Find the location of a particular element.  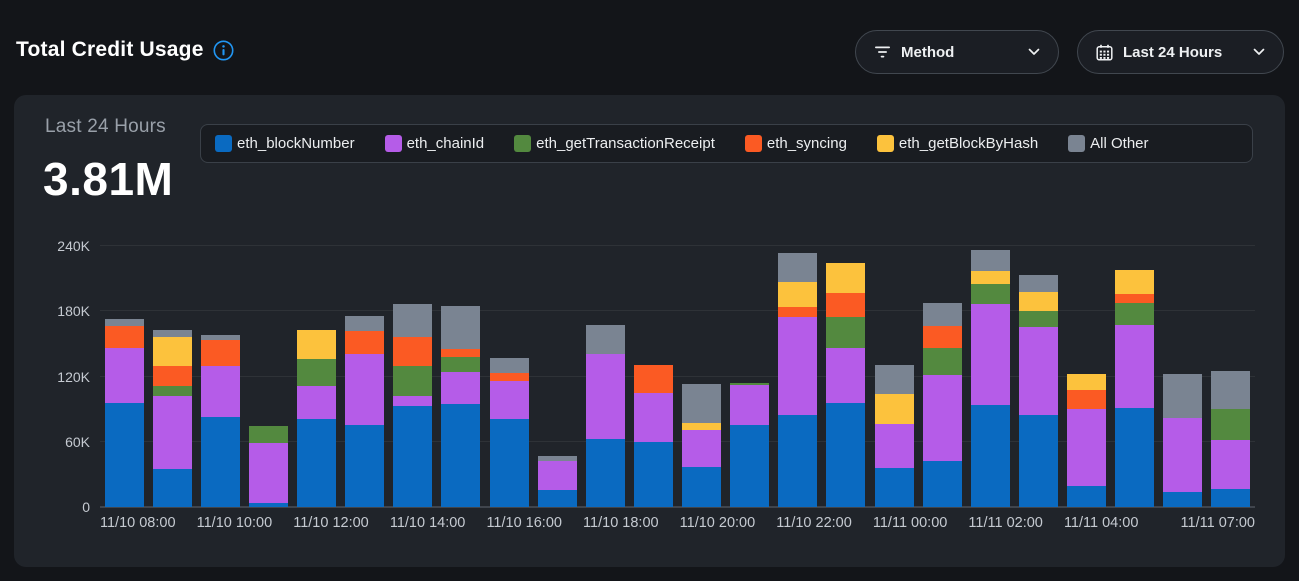

info-icon is located at coordinates (223, 50).